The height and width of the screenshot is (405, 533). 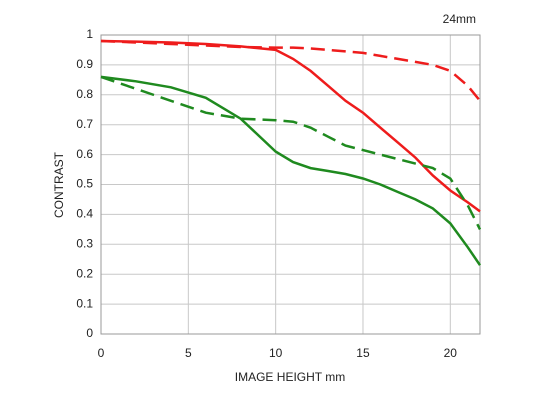 I want to click on y-tick-label: 0.8, so click(x=84, y=94).